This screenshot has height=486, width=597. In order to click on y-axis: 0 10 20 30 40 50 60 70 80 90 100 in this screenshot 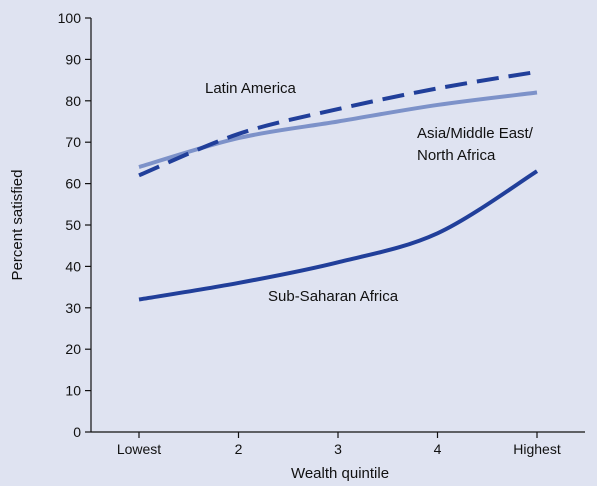, I will do `click(75, 225)`.